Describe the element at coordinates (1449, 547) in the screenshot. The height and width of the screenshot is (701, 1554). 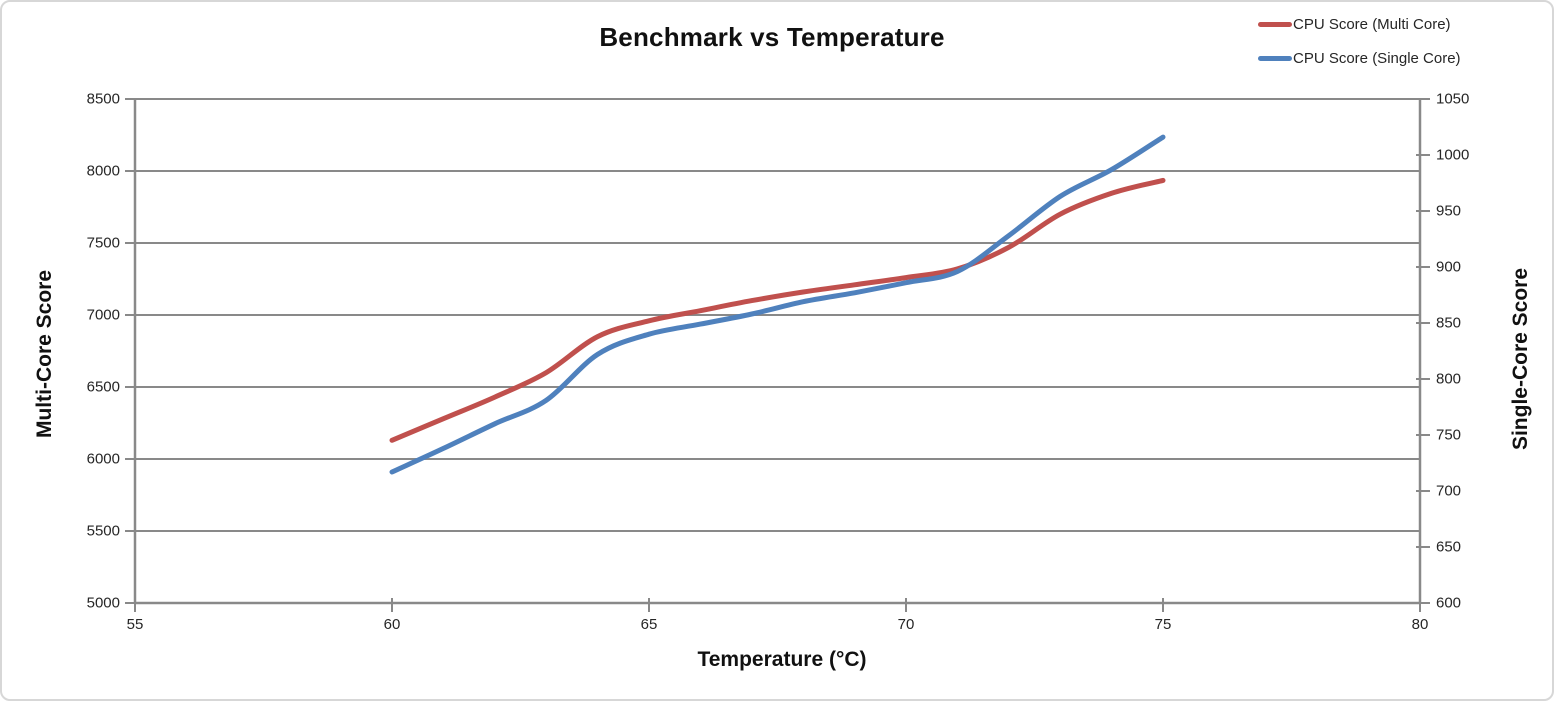
I see `right-y-tick-label: 650` at that location.